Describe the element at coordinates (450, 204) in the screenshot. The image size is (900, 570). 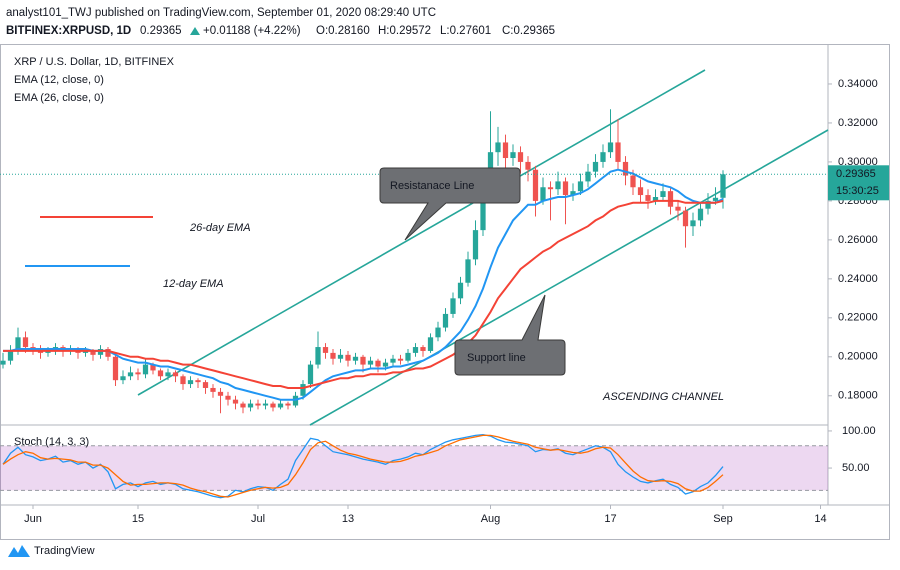
I see `resistance-callout` at that location.